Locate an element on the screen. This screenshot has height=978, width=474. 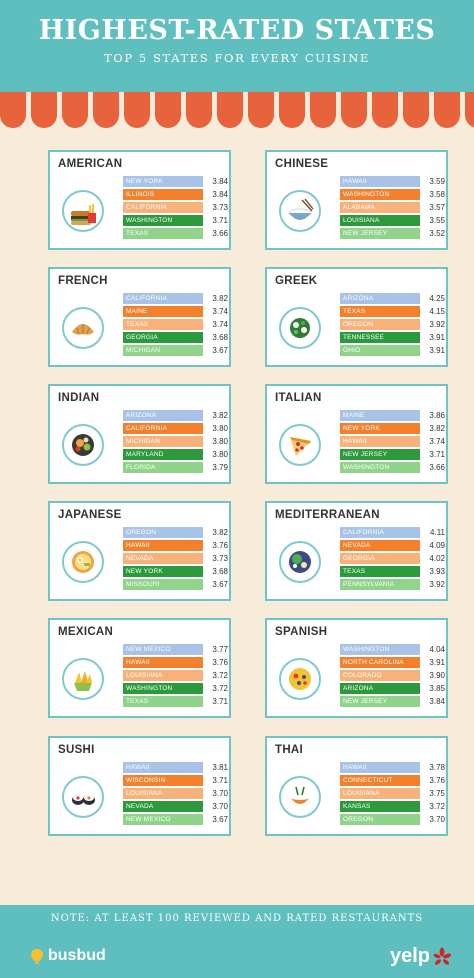
state-bar: New Mexico is located at coordinates (163, 820).